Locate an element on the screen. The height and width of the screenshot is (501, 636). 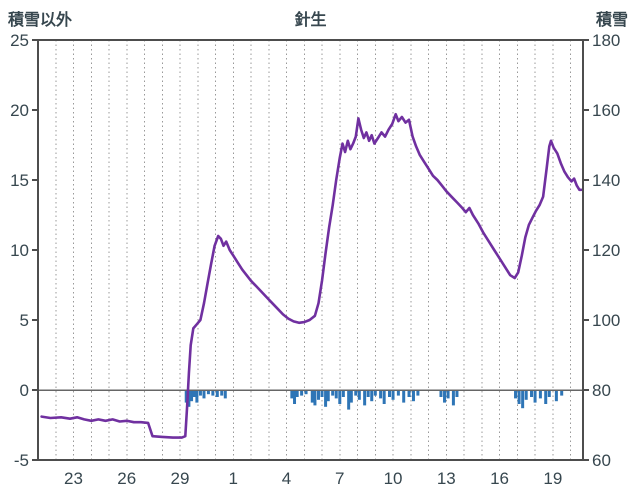
right-tick-label: 60 is located at coordinates (601, 460).